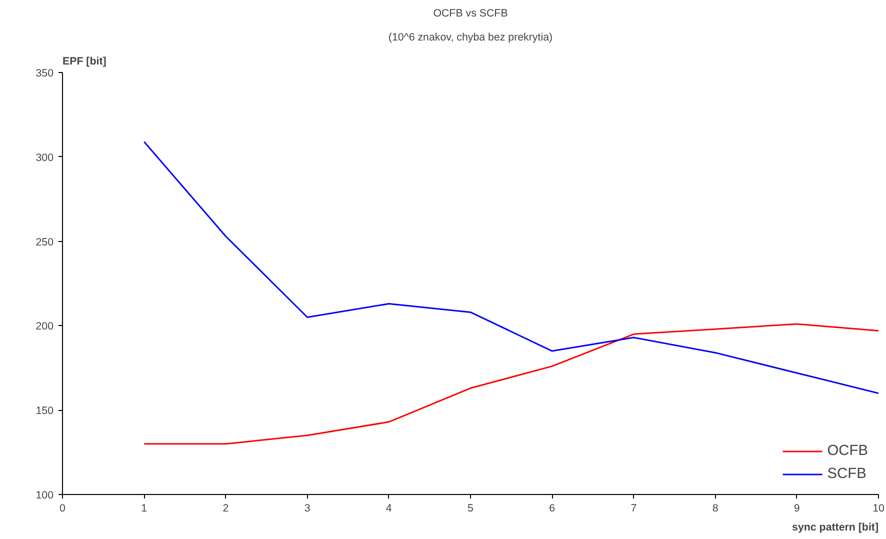 Image resolution: width=886 pixels, height=539 pixels. Describe the element at coordinates (45, 326) in the screenshot. I see `y-tick-label: 200` at that location.